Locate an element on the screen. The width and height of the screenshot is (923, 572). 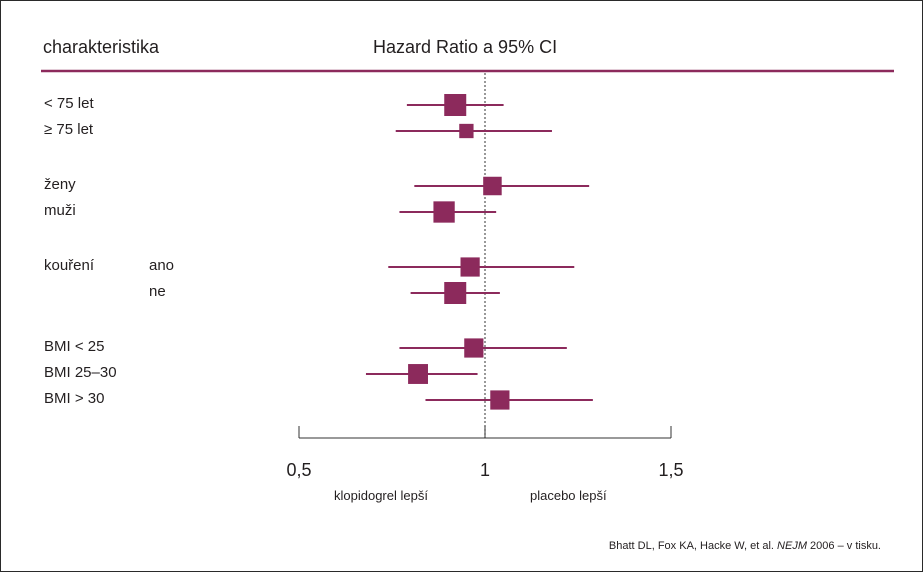
favours-left-label: klopidogrel lepší is located at coordinates (381, 495).